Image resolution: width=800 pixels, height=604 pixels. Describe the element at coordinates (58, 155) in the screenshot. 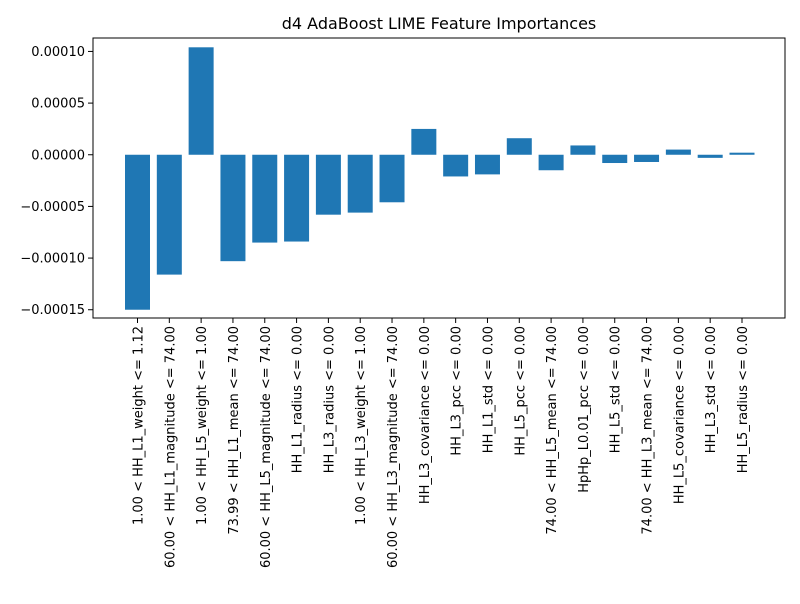

I see `y-tick-label: 0.00000` at that location.